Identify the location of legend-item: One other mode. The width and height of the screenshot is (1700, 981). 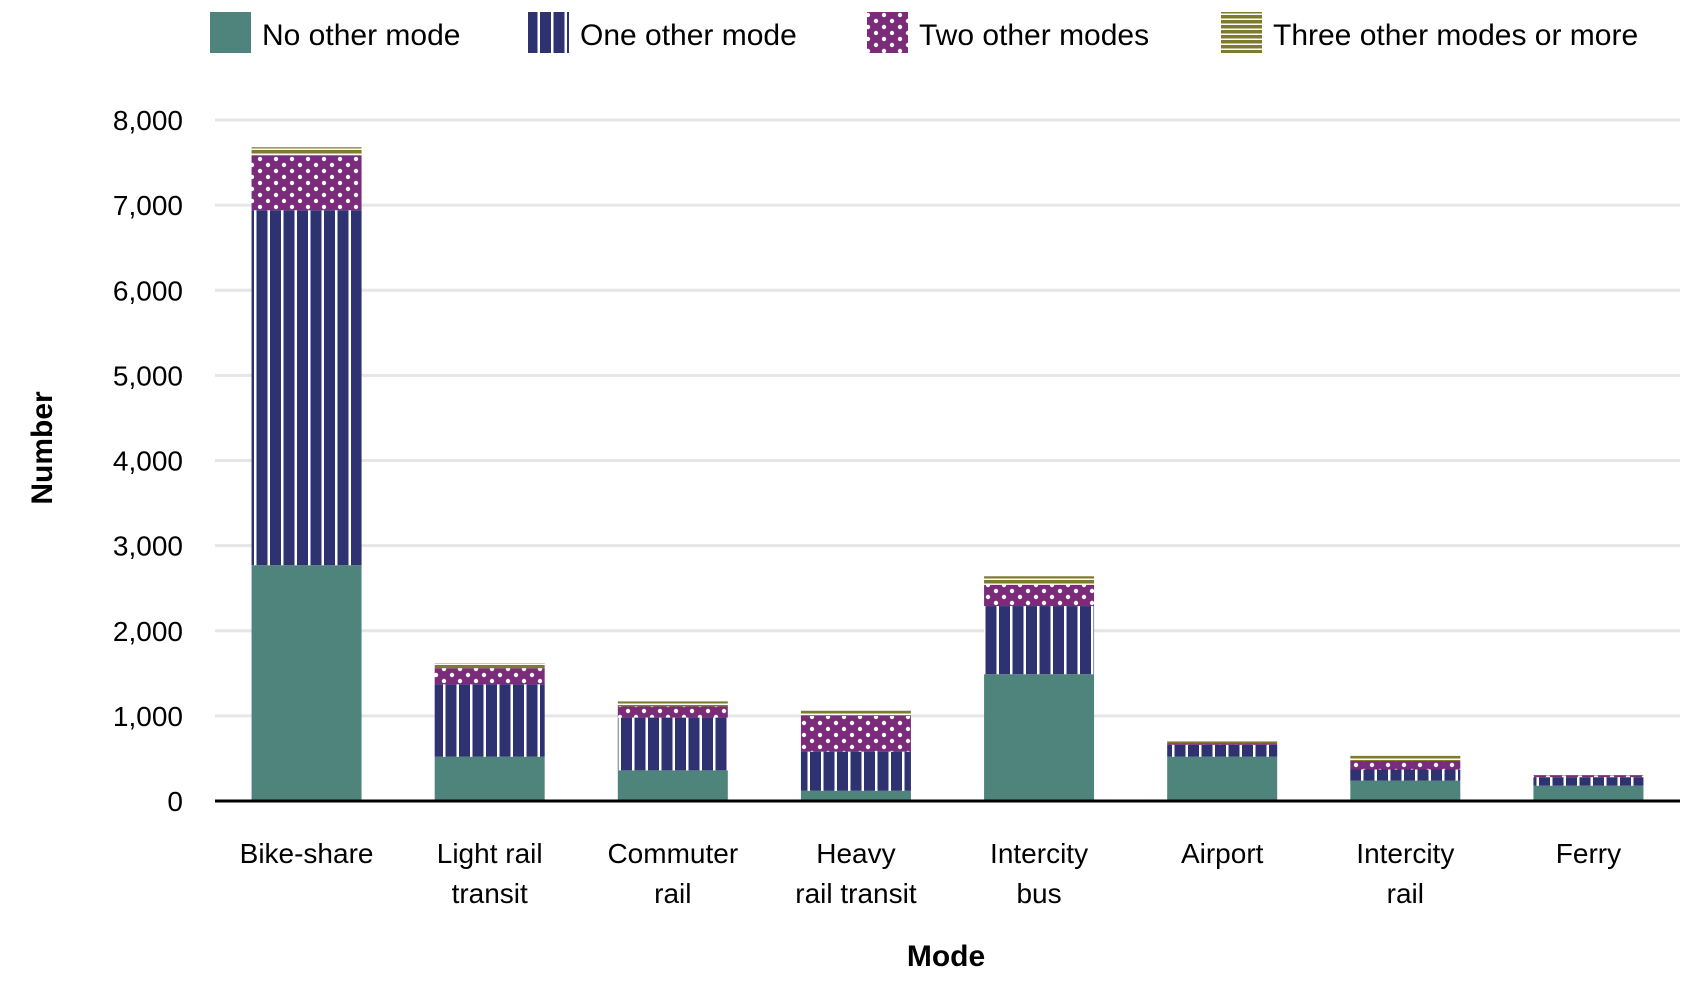
(662, 32).